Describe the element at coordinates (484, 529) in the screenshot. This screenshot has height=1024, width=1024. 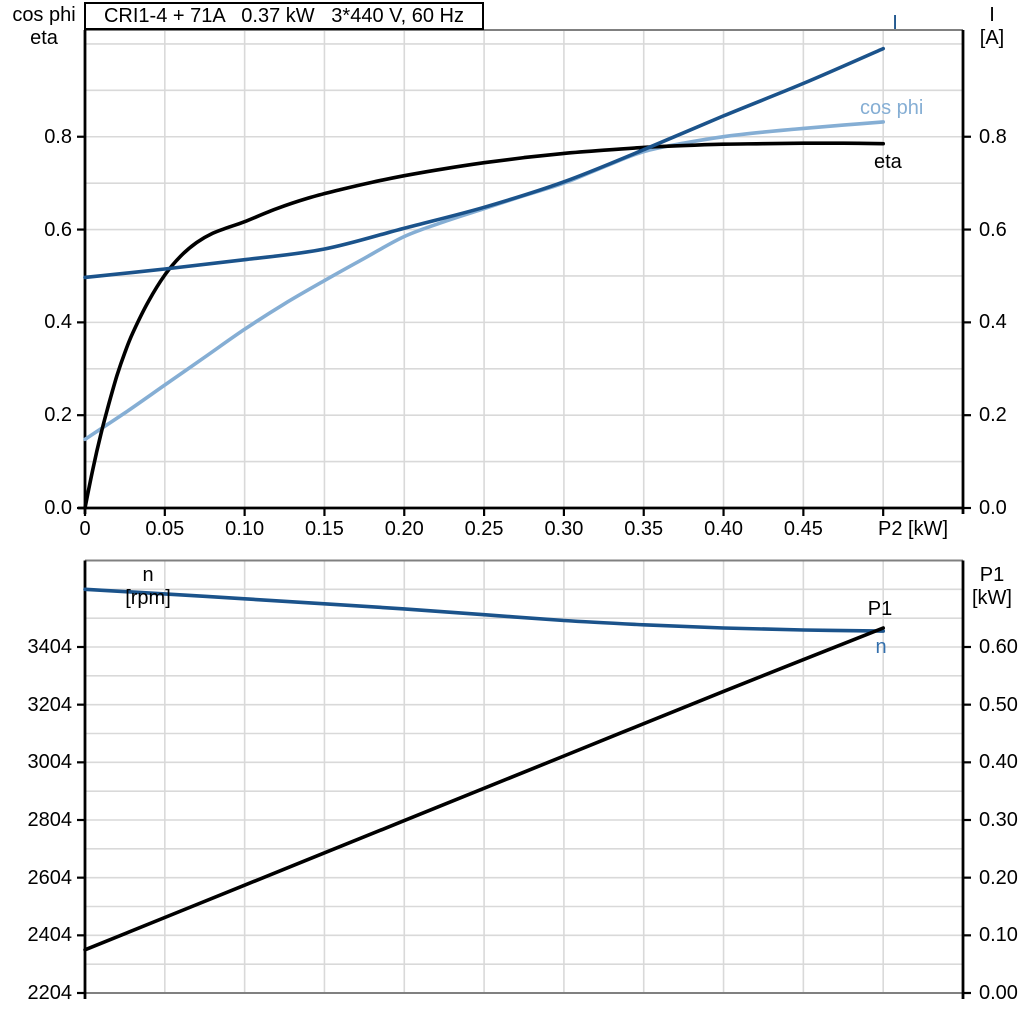
I see `x-axis-tick-label: 0.25` at that location.